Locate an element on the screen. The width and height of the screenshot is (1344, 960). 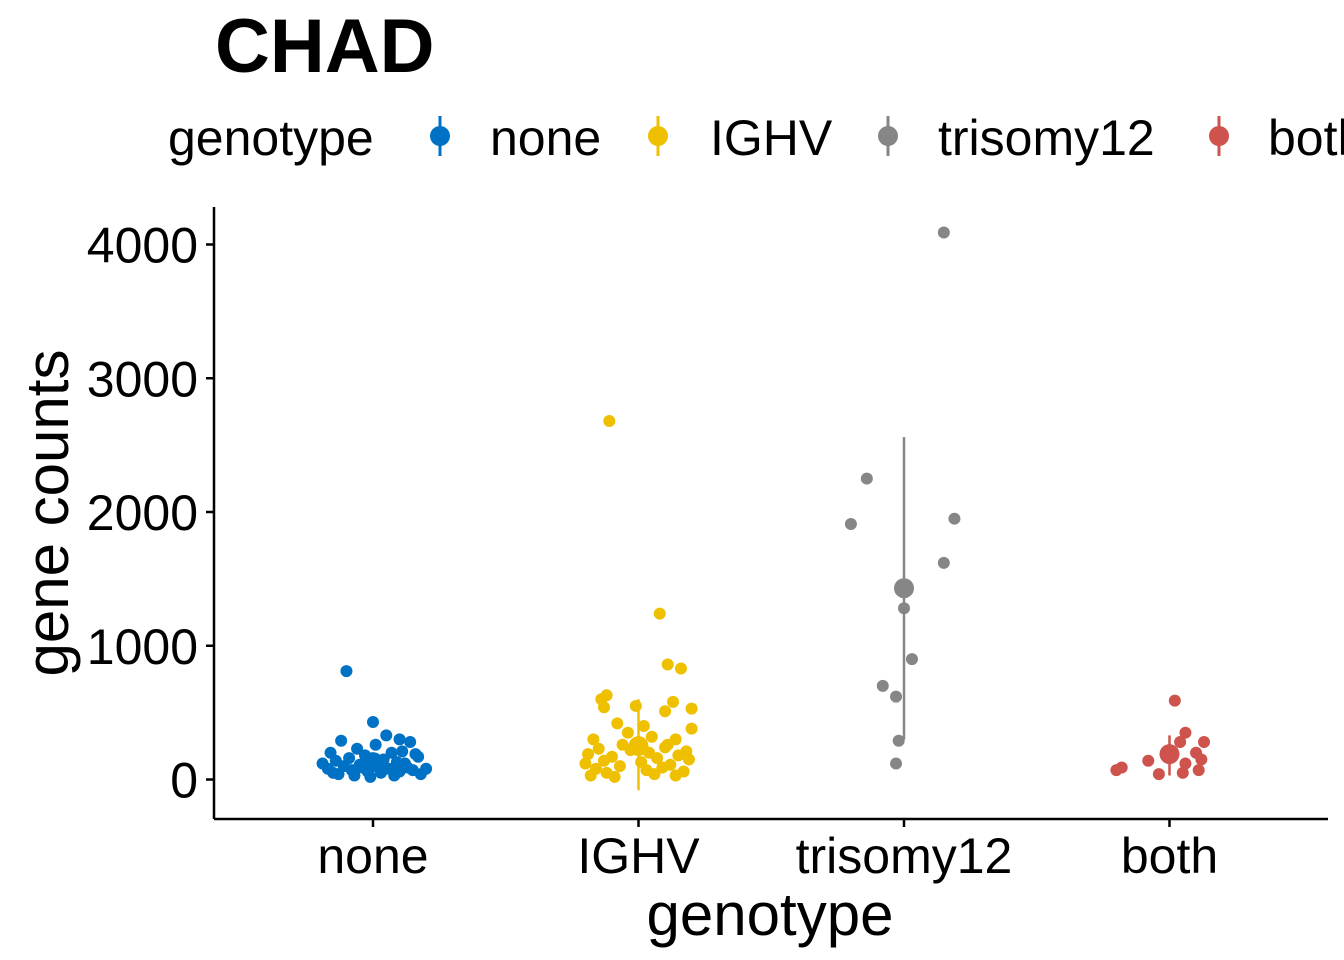
legend-label: none is located at coordinates (545, 138).